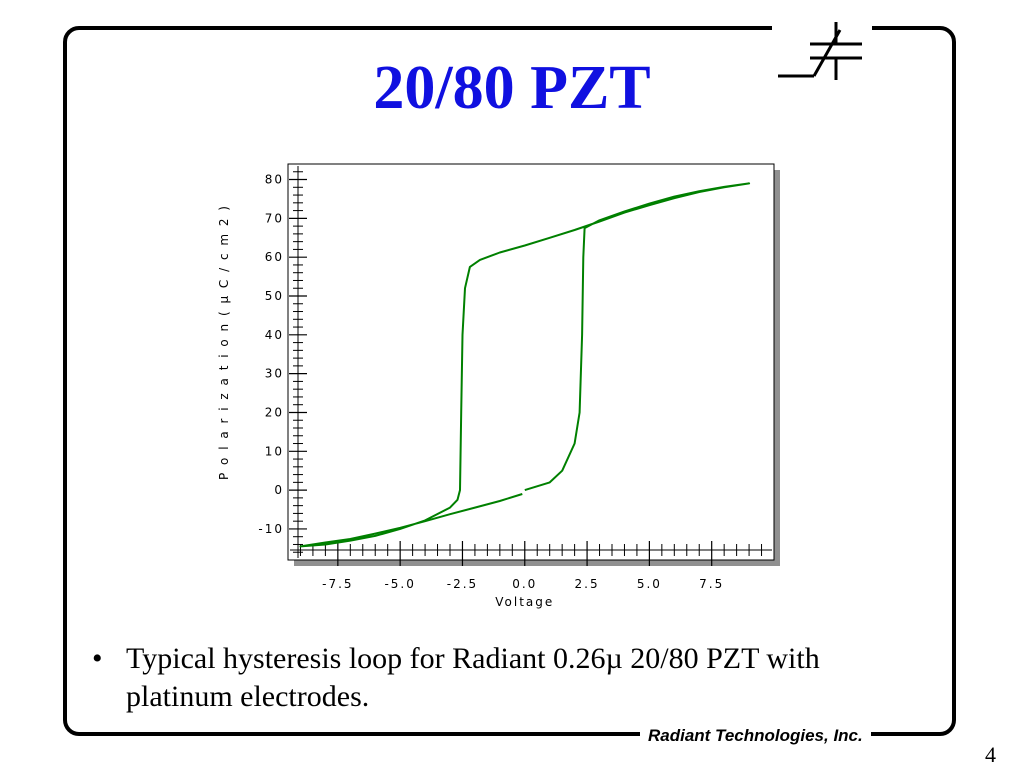 This screenshot has height=768, width=1024. What do you see at coordinates (274, 296) in the screenshot?
I see `y-tick-label: 50` at bounding box center [274, 296].